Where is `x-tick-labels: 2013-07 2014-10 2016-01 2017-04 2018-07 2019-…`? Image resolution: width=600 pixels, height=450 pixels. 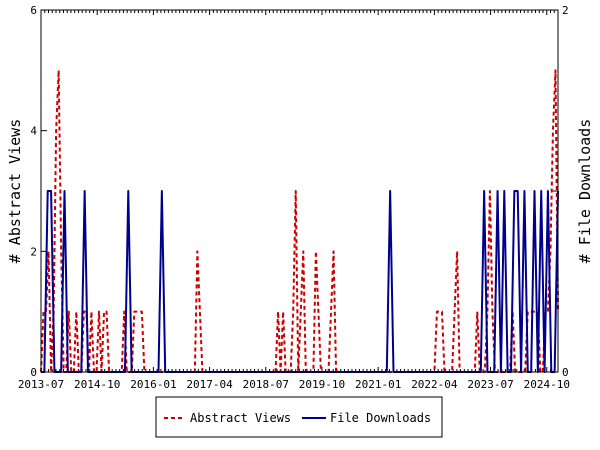
x-tick-labels: 2013-07 2014-10 2016-01 2017-04 2018-07 2019-… is located at coordinates (294, 384).